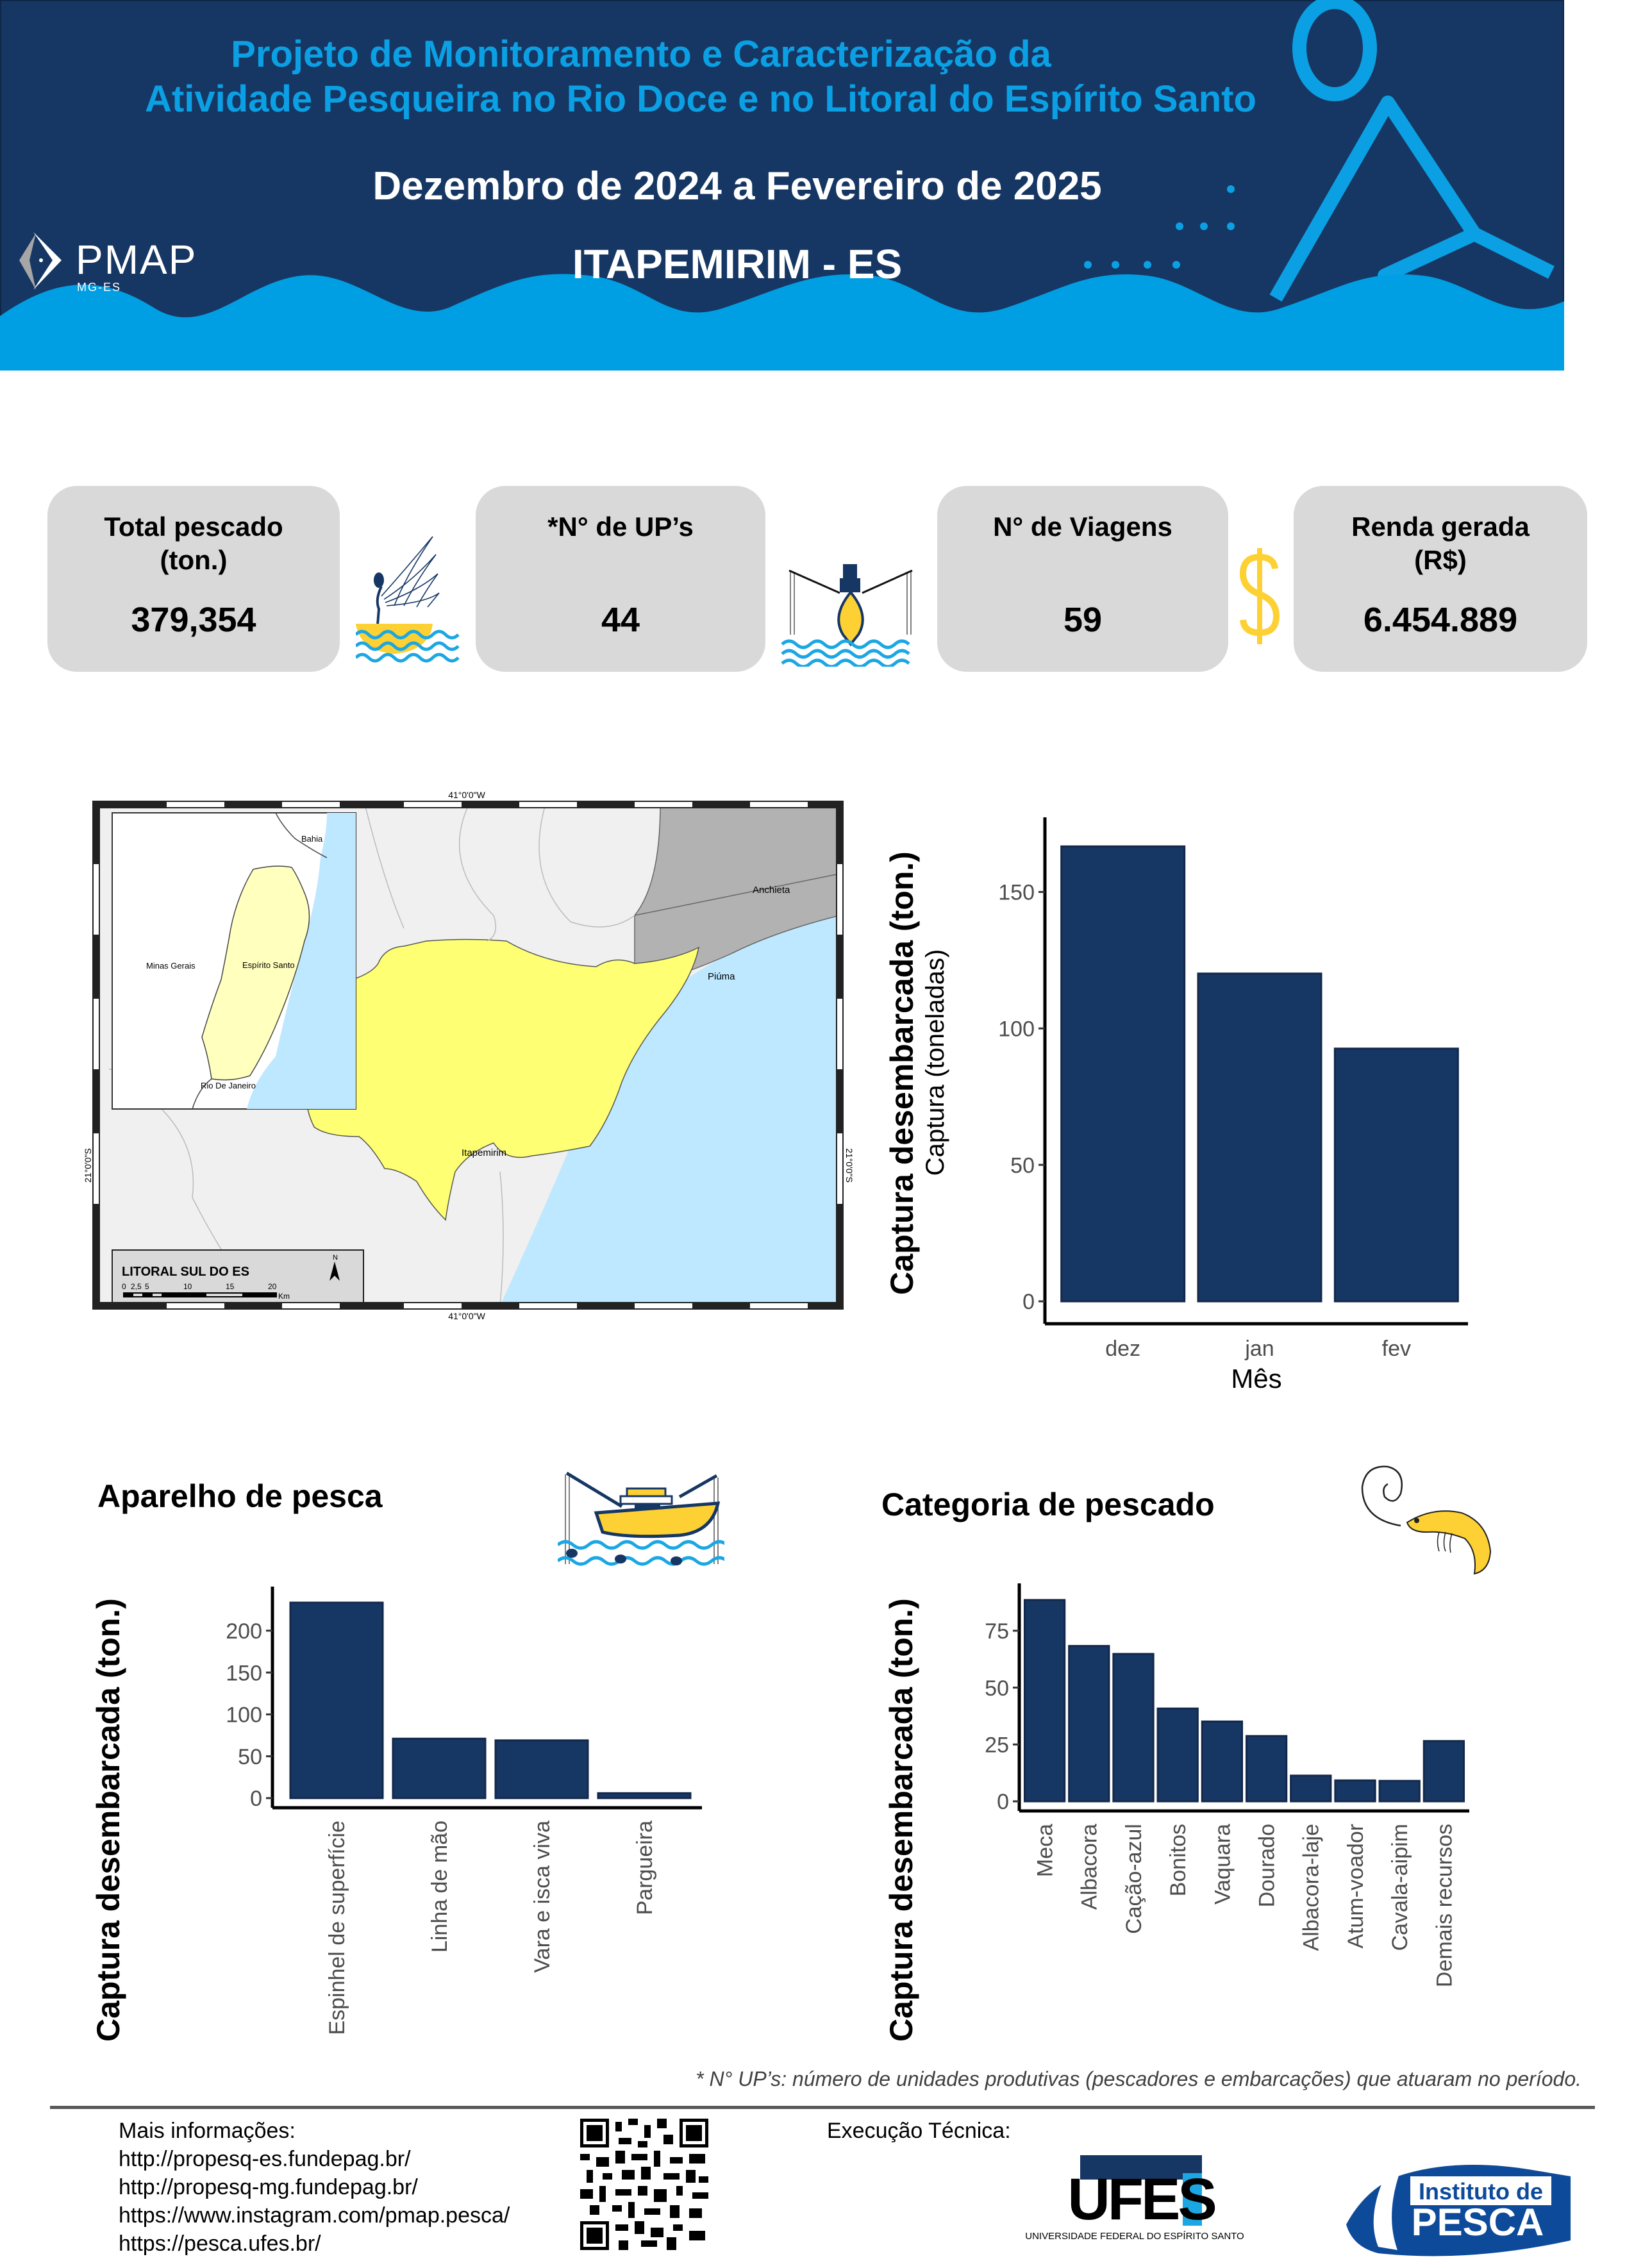 The height and width of the screenshot is (2268, 1643). Describe the element at coordinates (1444, 1906) in the screenshot. I see `x-tick-label: Demais recursos` at that location.